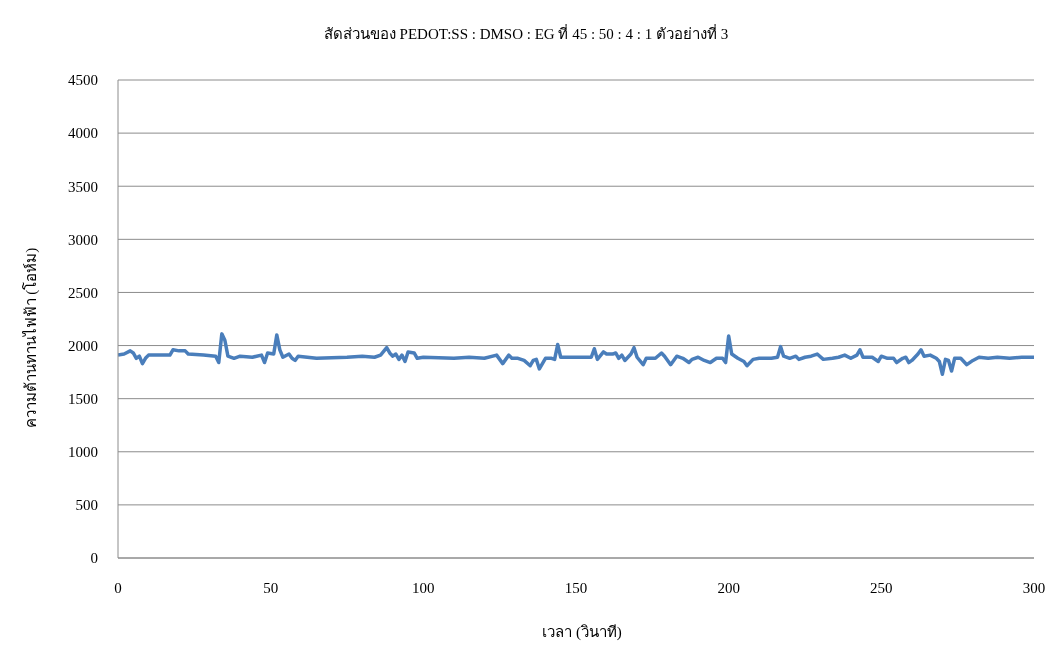  What do you see at coordinates (1034, 587) in the screenshot?
I see `x-tick-label: 300` at bounding box center [1034, 587].